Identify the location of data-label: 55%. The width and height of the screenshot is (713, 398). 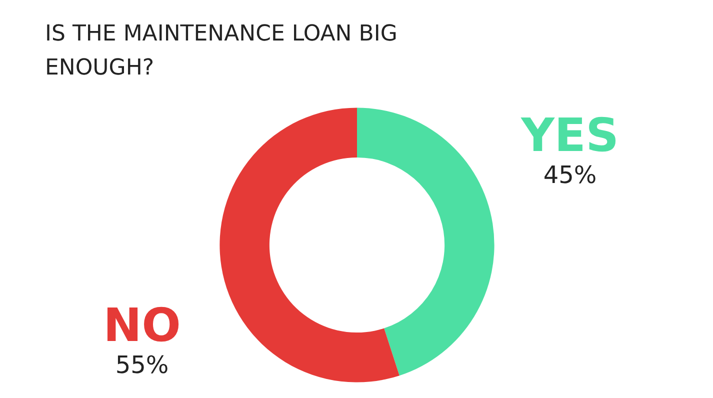
(142, 365).